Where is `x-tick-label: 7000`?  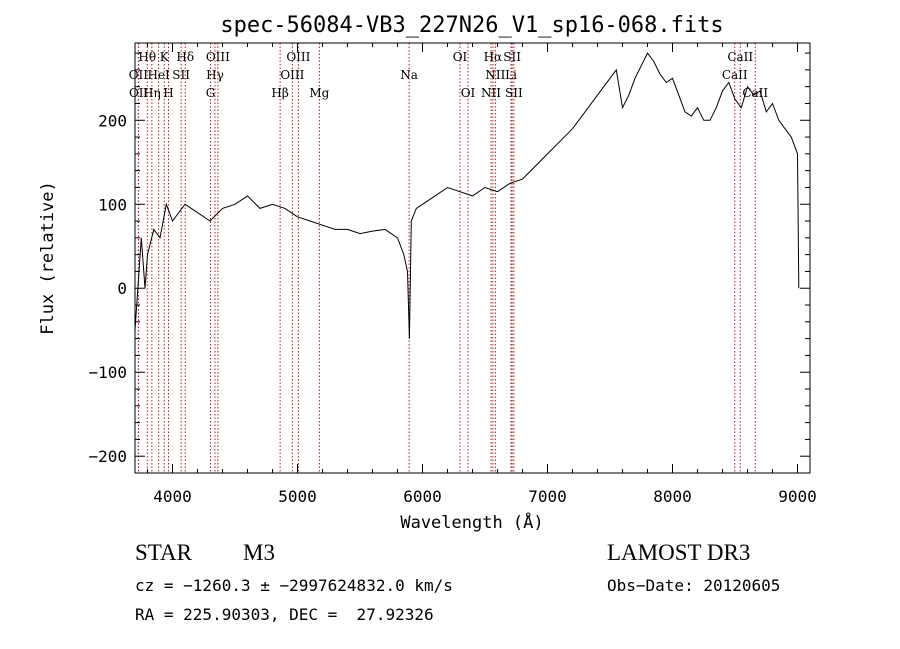 x-tick-label: 7000 is located at coordinates (547, 496).